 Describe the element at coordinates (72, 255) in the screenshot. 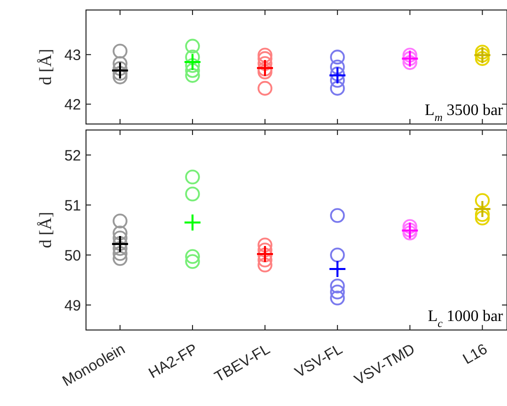

I see `y-tick-label: 50` at that location.